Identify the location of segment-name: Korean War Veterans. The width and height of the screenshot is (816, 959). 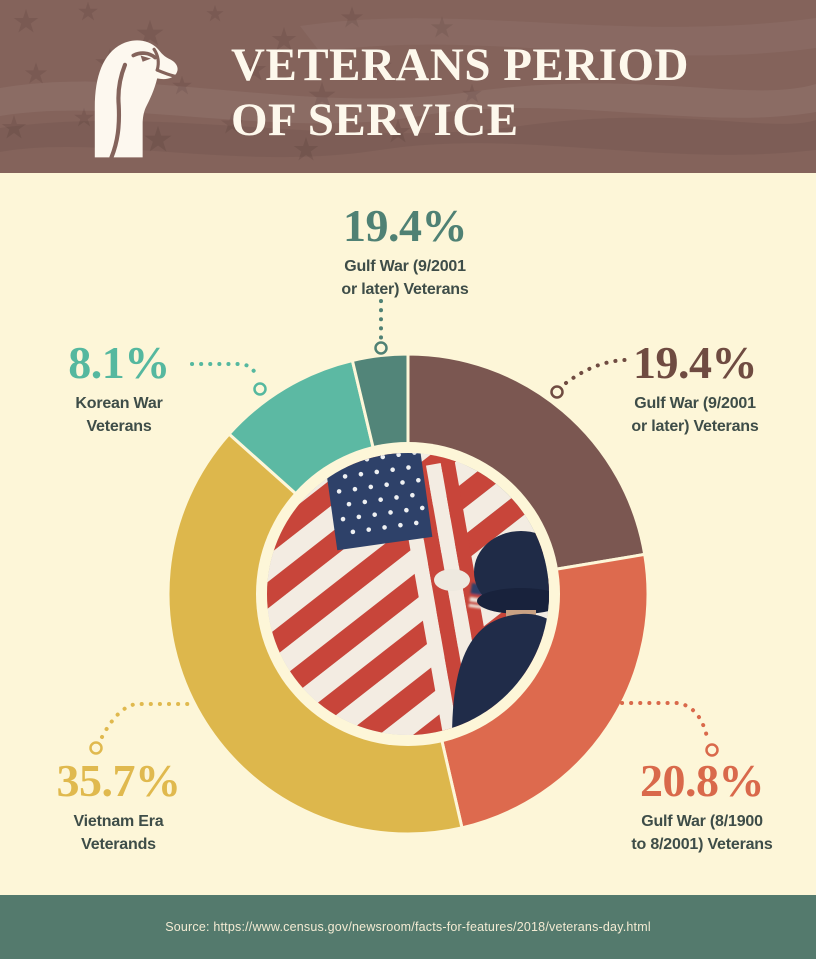
(119, 415).